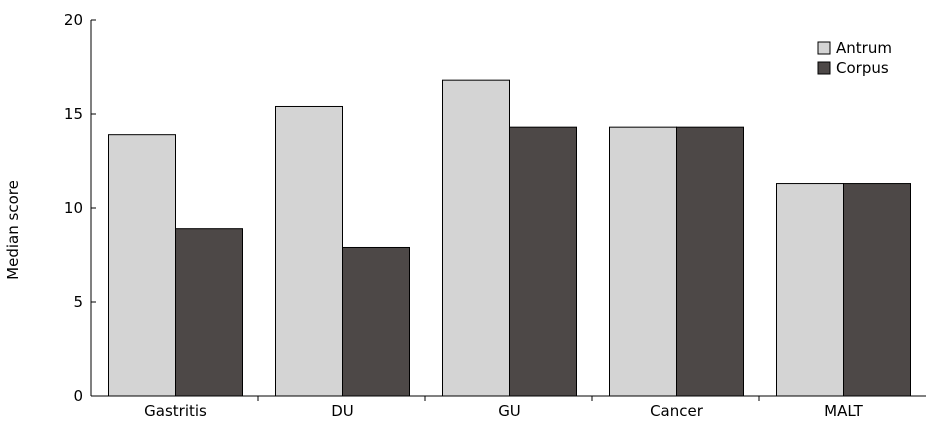 Image resolution: width=933 pixels, height=421 pixels. I want to click on y-axis: 0 5 10 15 20, so click(80, 208).